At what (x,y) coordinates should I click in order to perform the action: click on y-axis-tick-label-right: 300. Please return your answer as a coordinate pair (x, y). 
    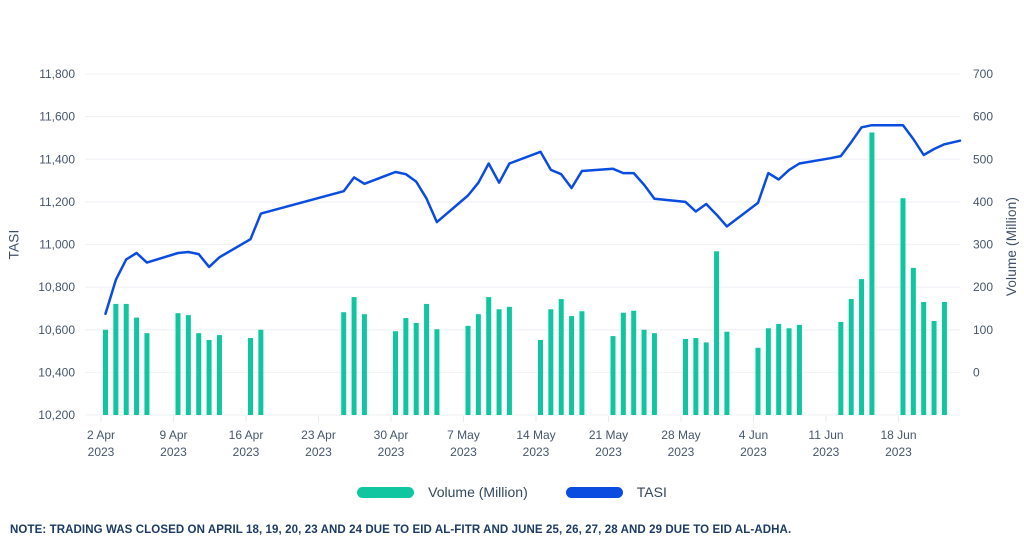
    Looking at the image, I should click on (983, 245).